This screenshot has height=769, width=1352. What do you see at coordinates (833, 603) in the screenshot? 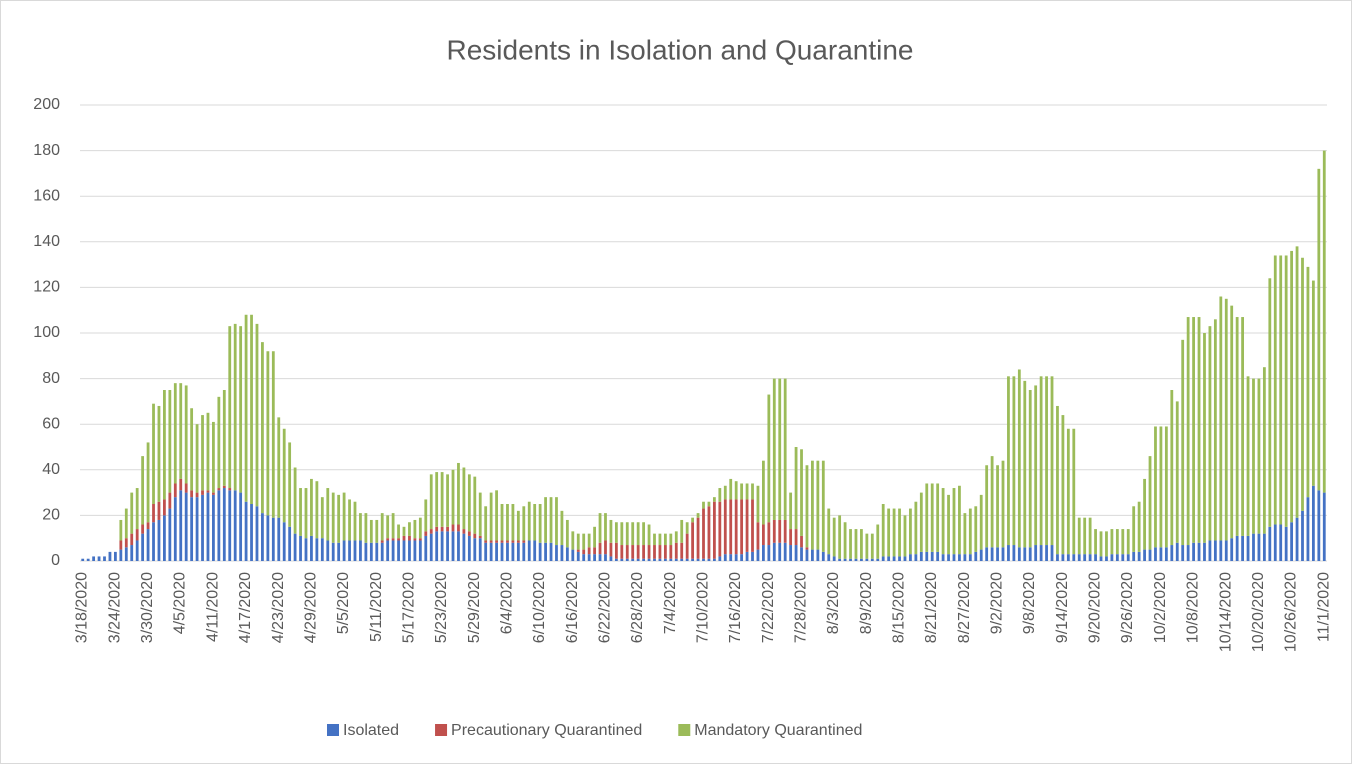
I see `x-tick-label: 8/3/2020` at bounding box center [833, 603].